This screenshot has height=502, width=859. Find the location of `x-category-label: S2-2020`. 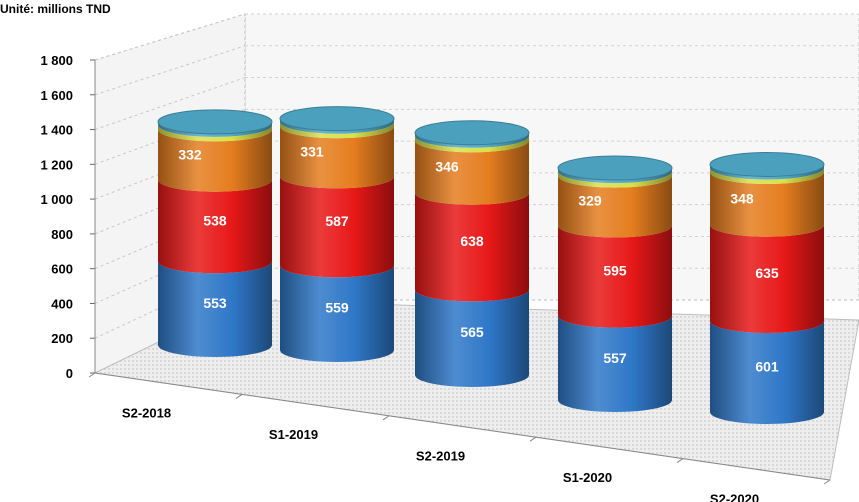

x-category-label: S2-2020 is located at coordinates (734, 496).